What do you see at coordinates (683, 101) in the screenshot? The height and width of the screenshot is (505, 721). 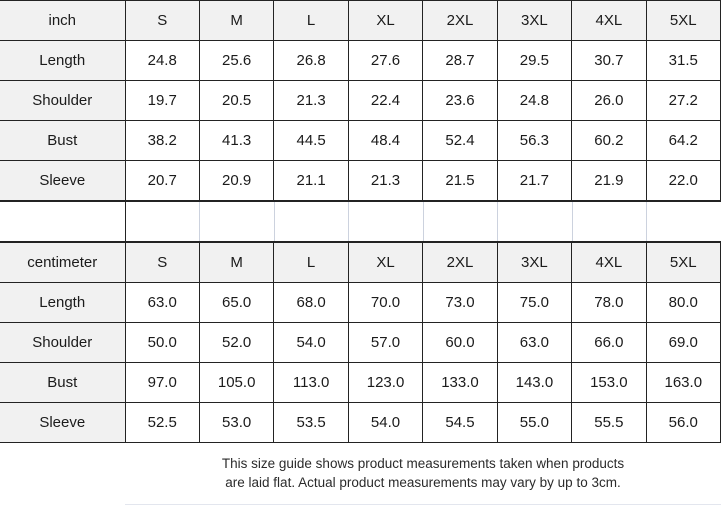 I see `cell-shoulder-5xl: 27.2` at bounding box center [683, 101].